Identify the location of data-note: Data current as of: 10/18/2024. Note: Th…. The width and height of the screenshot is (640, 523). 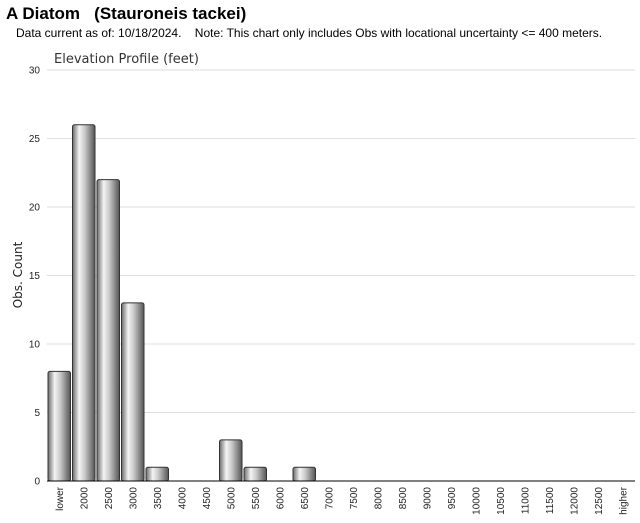
(309, 33).